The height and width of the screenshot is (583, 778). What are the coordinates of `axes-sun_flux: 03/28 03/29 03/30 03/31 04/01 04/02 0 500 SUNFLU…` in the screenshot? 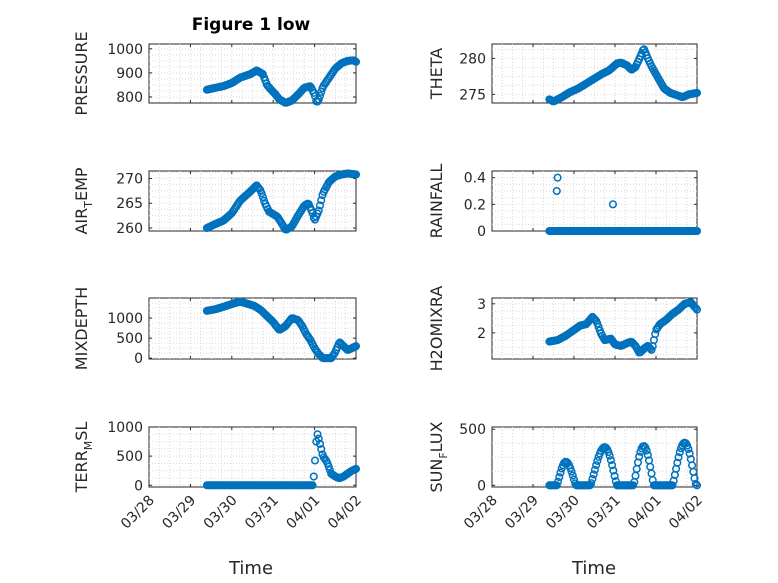 It's located at (566, 476).